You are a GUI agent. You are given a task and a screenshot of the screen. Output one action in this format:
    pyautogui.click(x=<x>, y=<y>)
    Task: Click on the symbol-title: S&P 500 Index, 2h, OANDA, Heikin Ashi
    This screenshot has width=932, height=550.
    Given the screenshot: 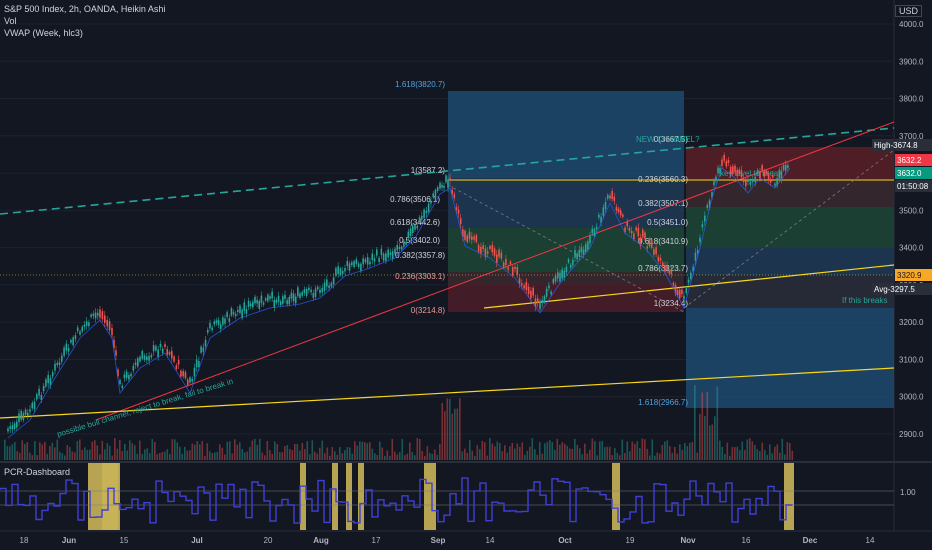 What is the action you would take?
    pyautogui.click(x=85, y=9)
    